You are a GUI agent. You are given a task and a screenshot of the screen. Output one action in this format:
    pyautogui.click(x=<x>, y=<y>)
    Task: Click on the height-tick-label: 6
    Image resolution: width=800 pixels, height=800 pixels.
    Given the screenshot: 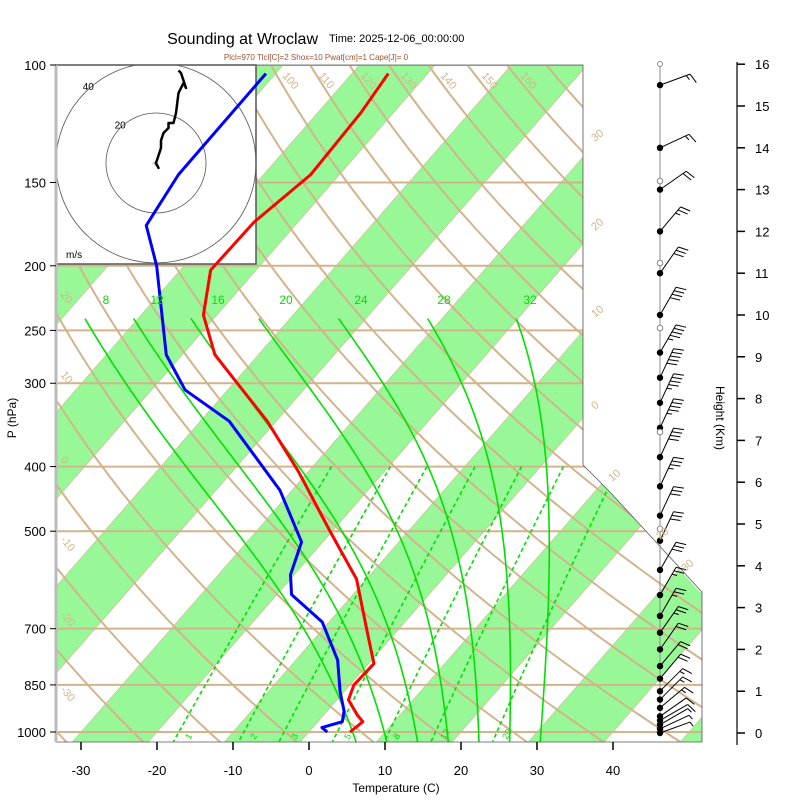 What is the action you would take?
    pyautogui.click(x=758, y=482)
    